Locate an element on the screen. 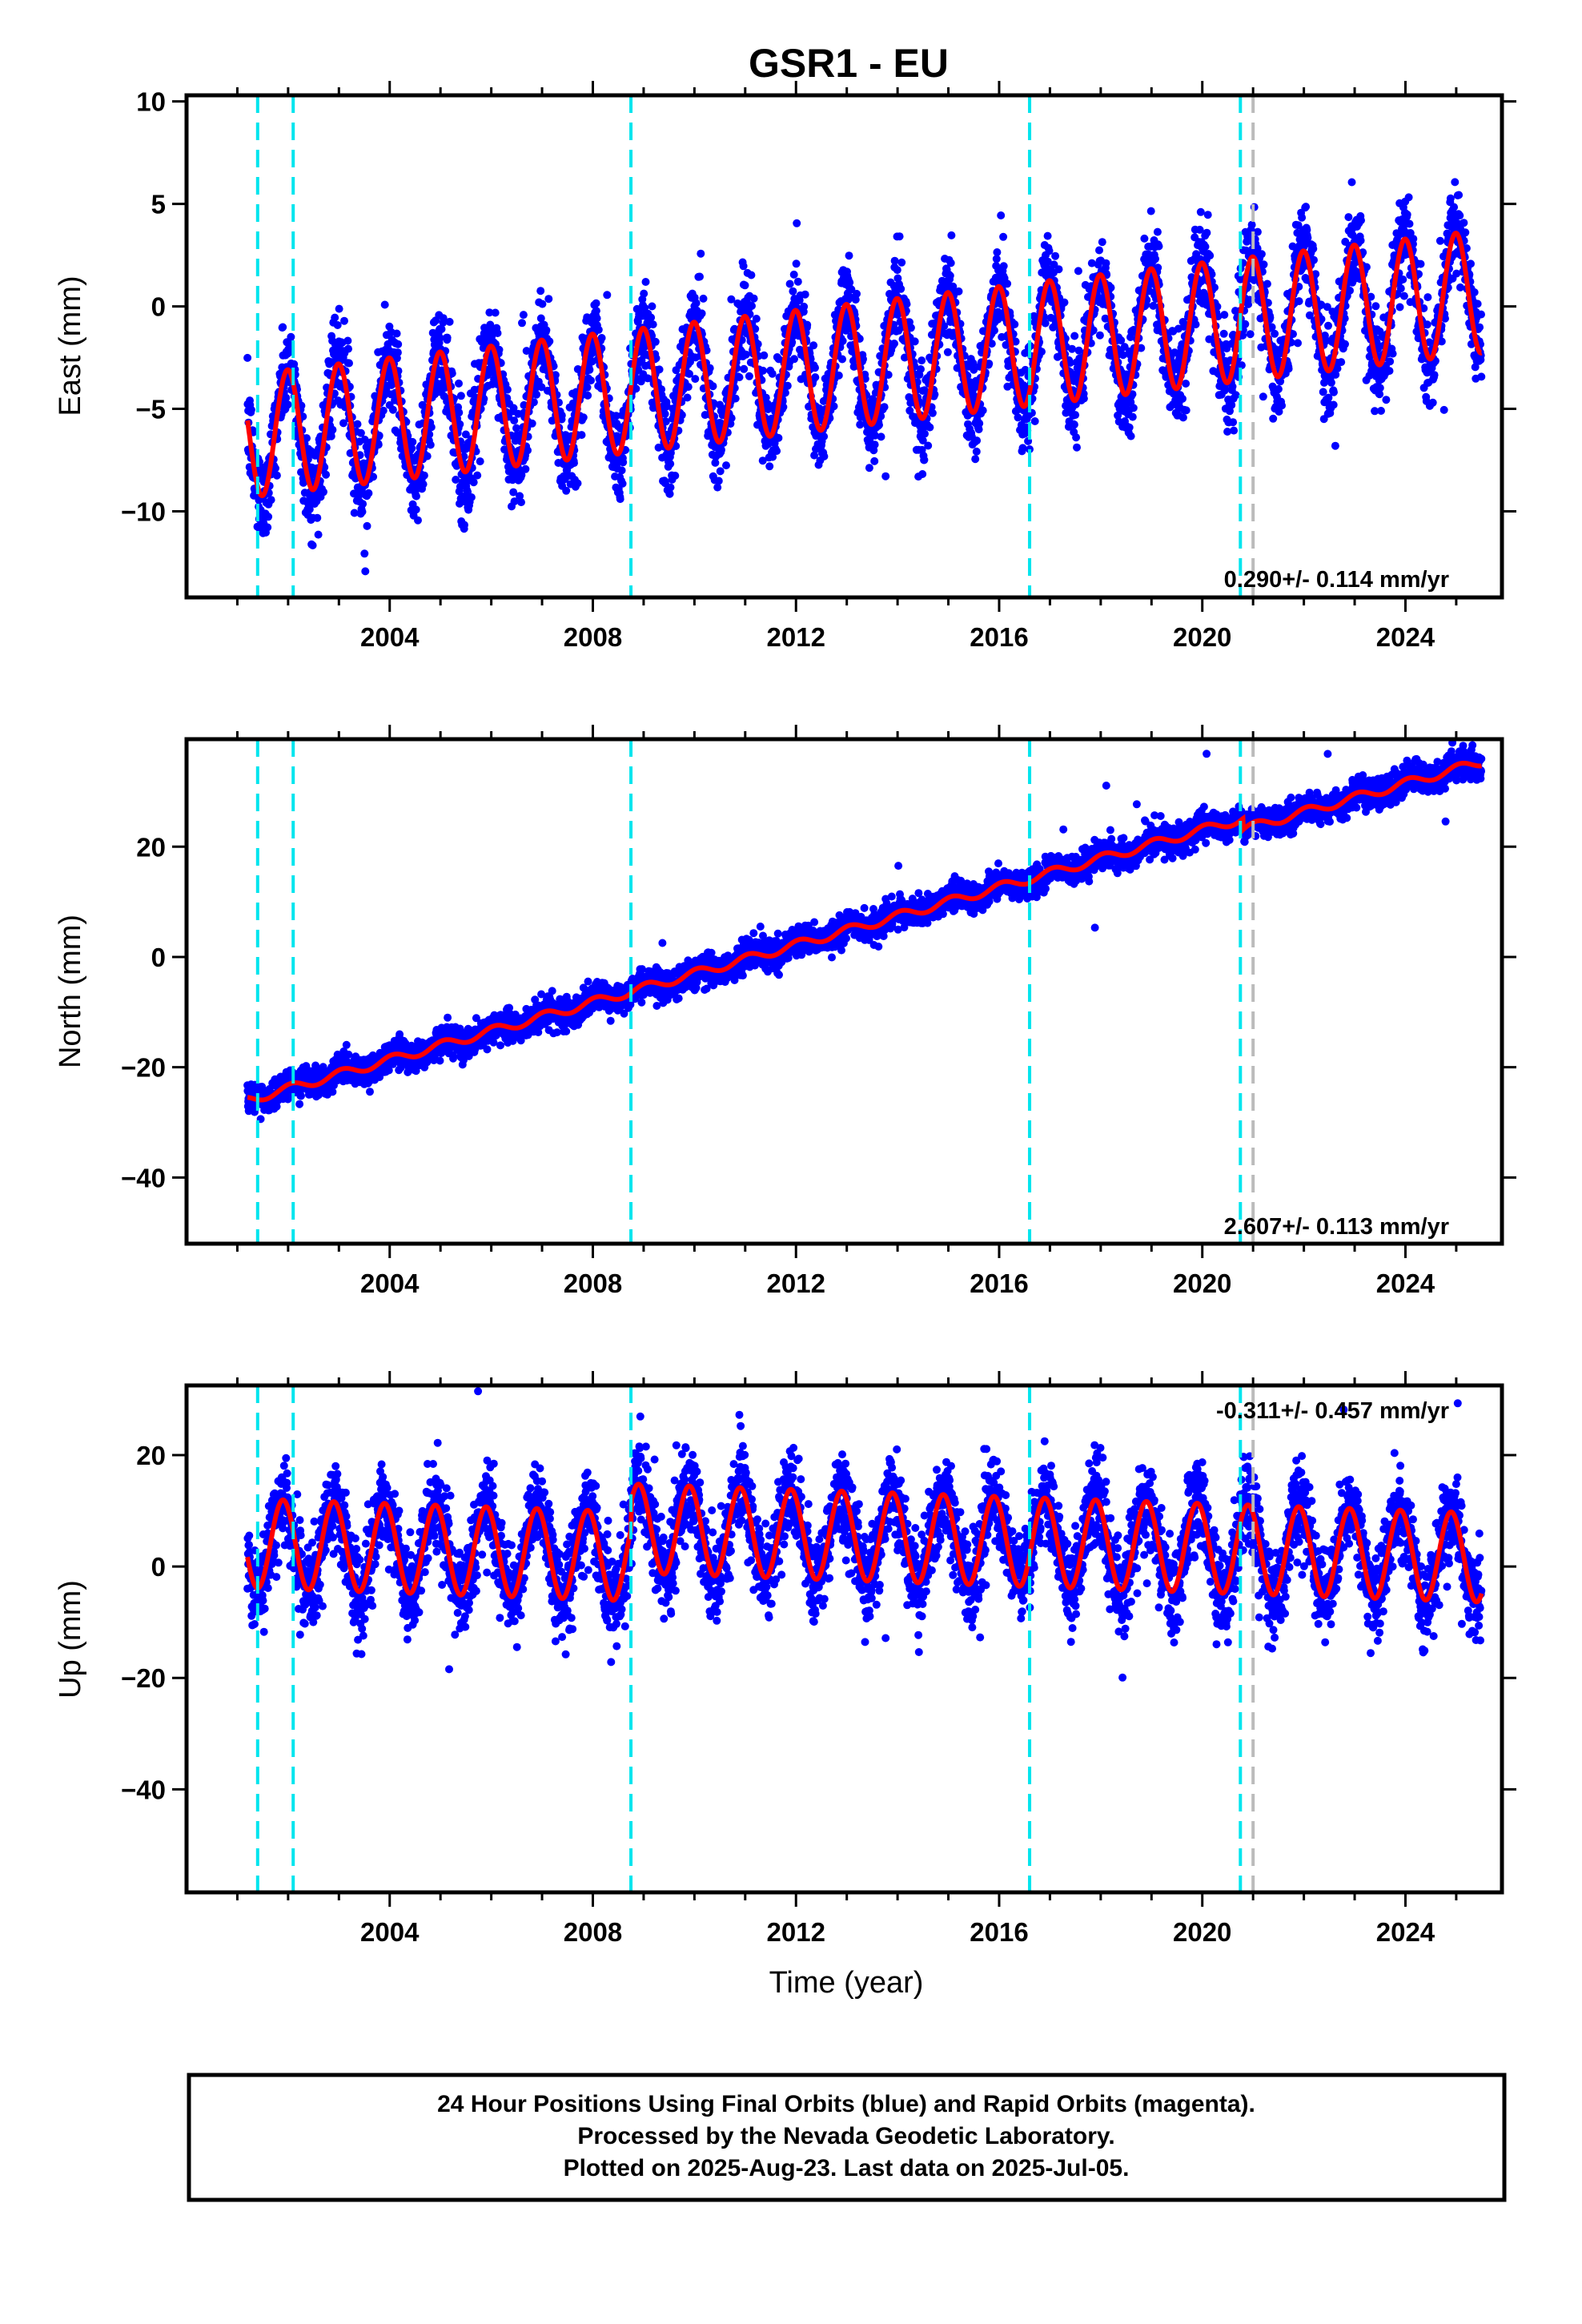 The height and width of the screenshot is (2324, 1582). plot-title: GSR1 - EU is located at coordinates (849, 63).